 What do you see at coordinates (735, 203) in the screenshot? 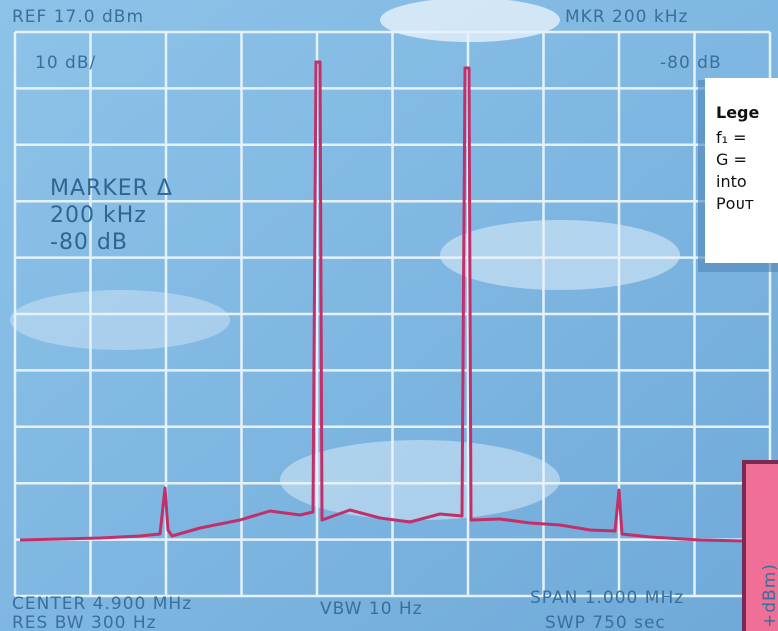
I see `legend-line: Pᴏᴜᴛ` at bounding box center [735, 203].